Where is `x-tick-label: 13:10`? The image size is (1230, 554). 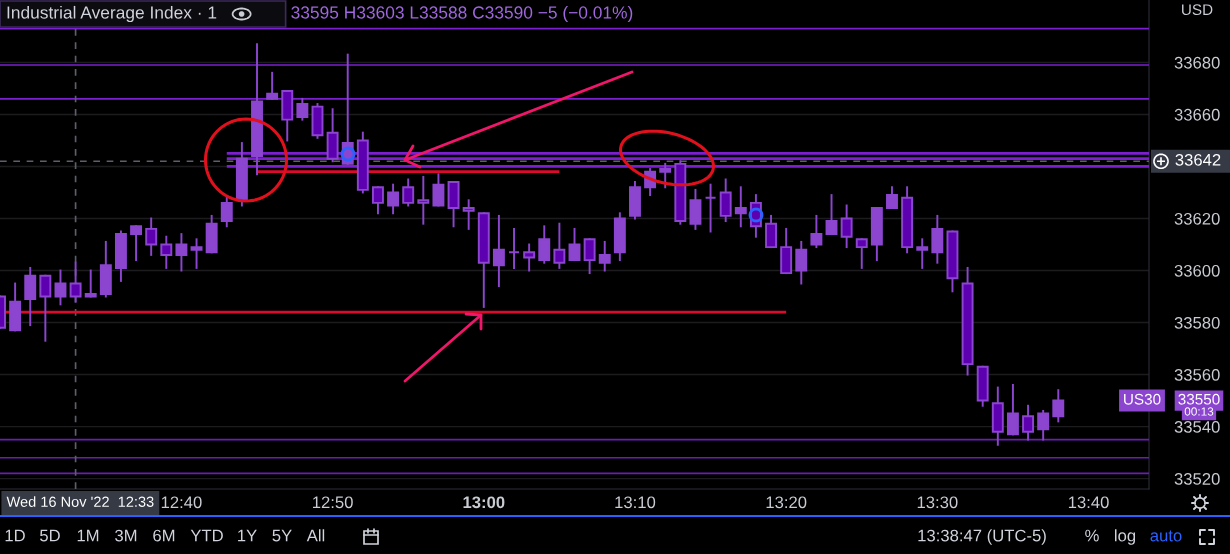
x-tick-label: 13:10 is located at coordinates (635, 502).